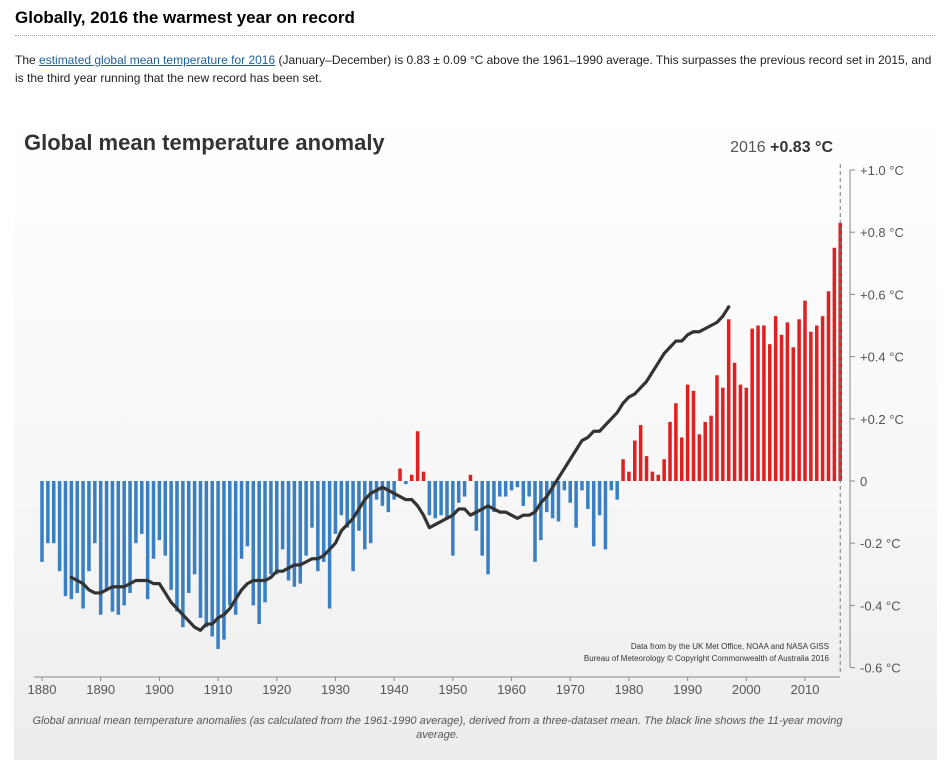 The height and width of the screenshot is (773, 949). I want to click on bar-1921, so click(282, 515).